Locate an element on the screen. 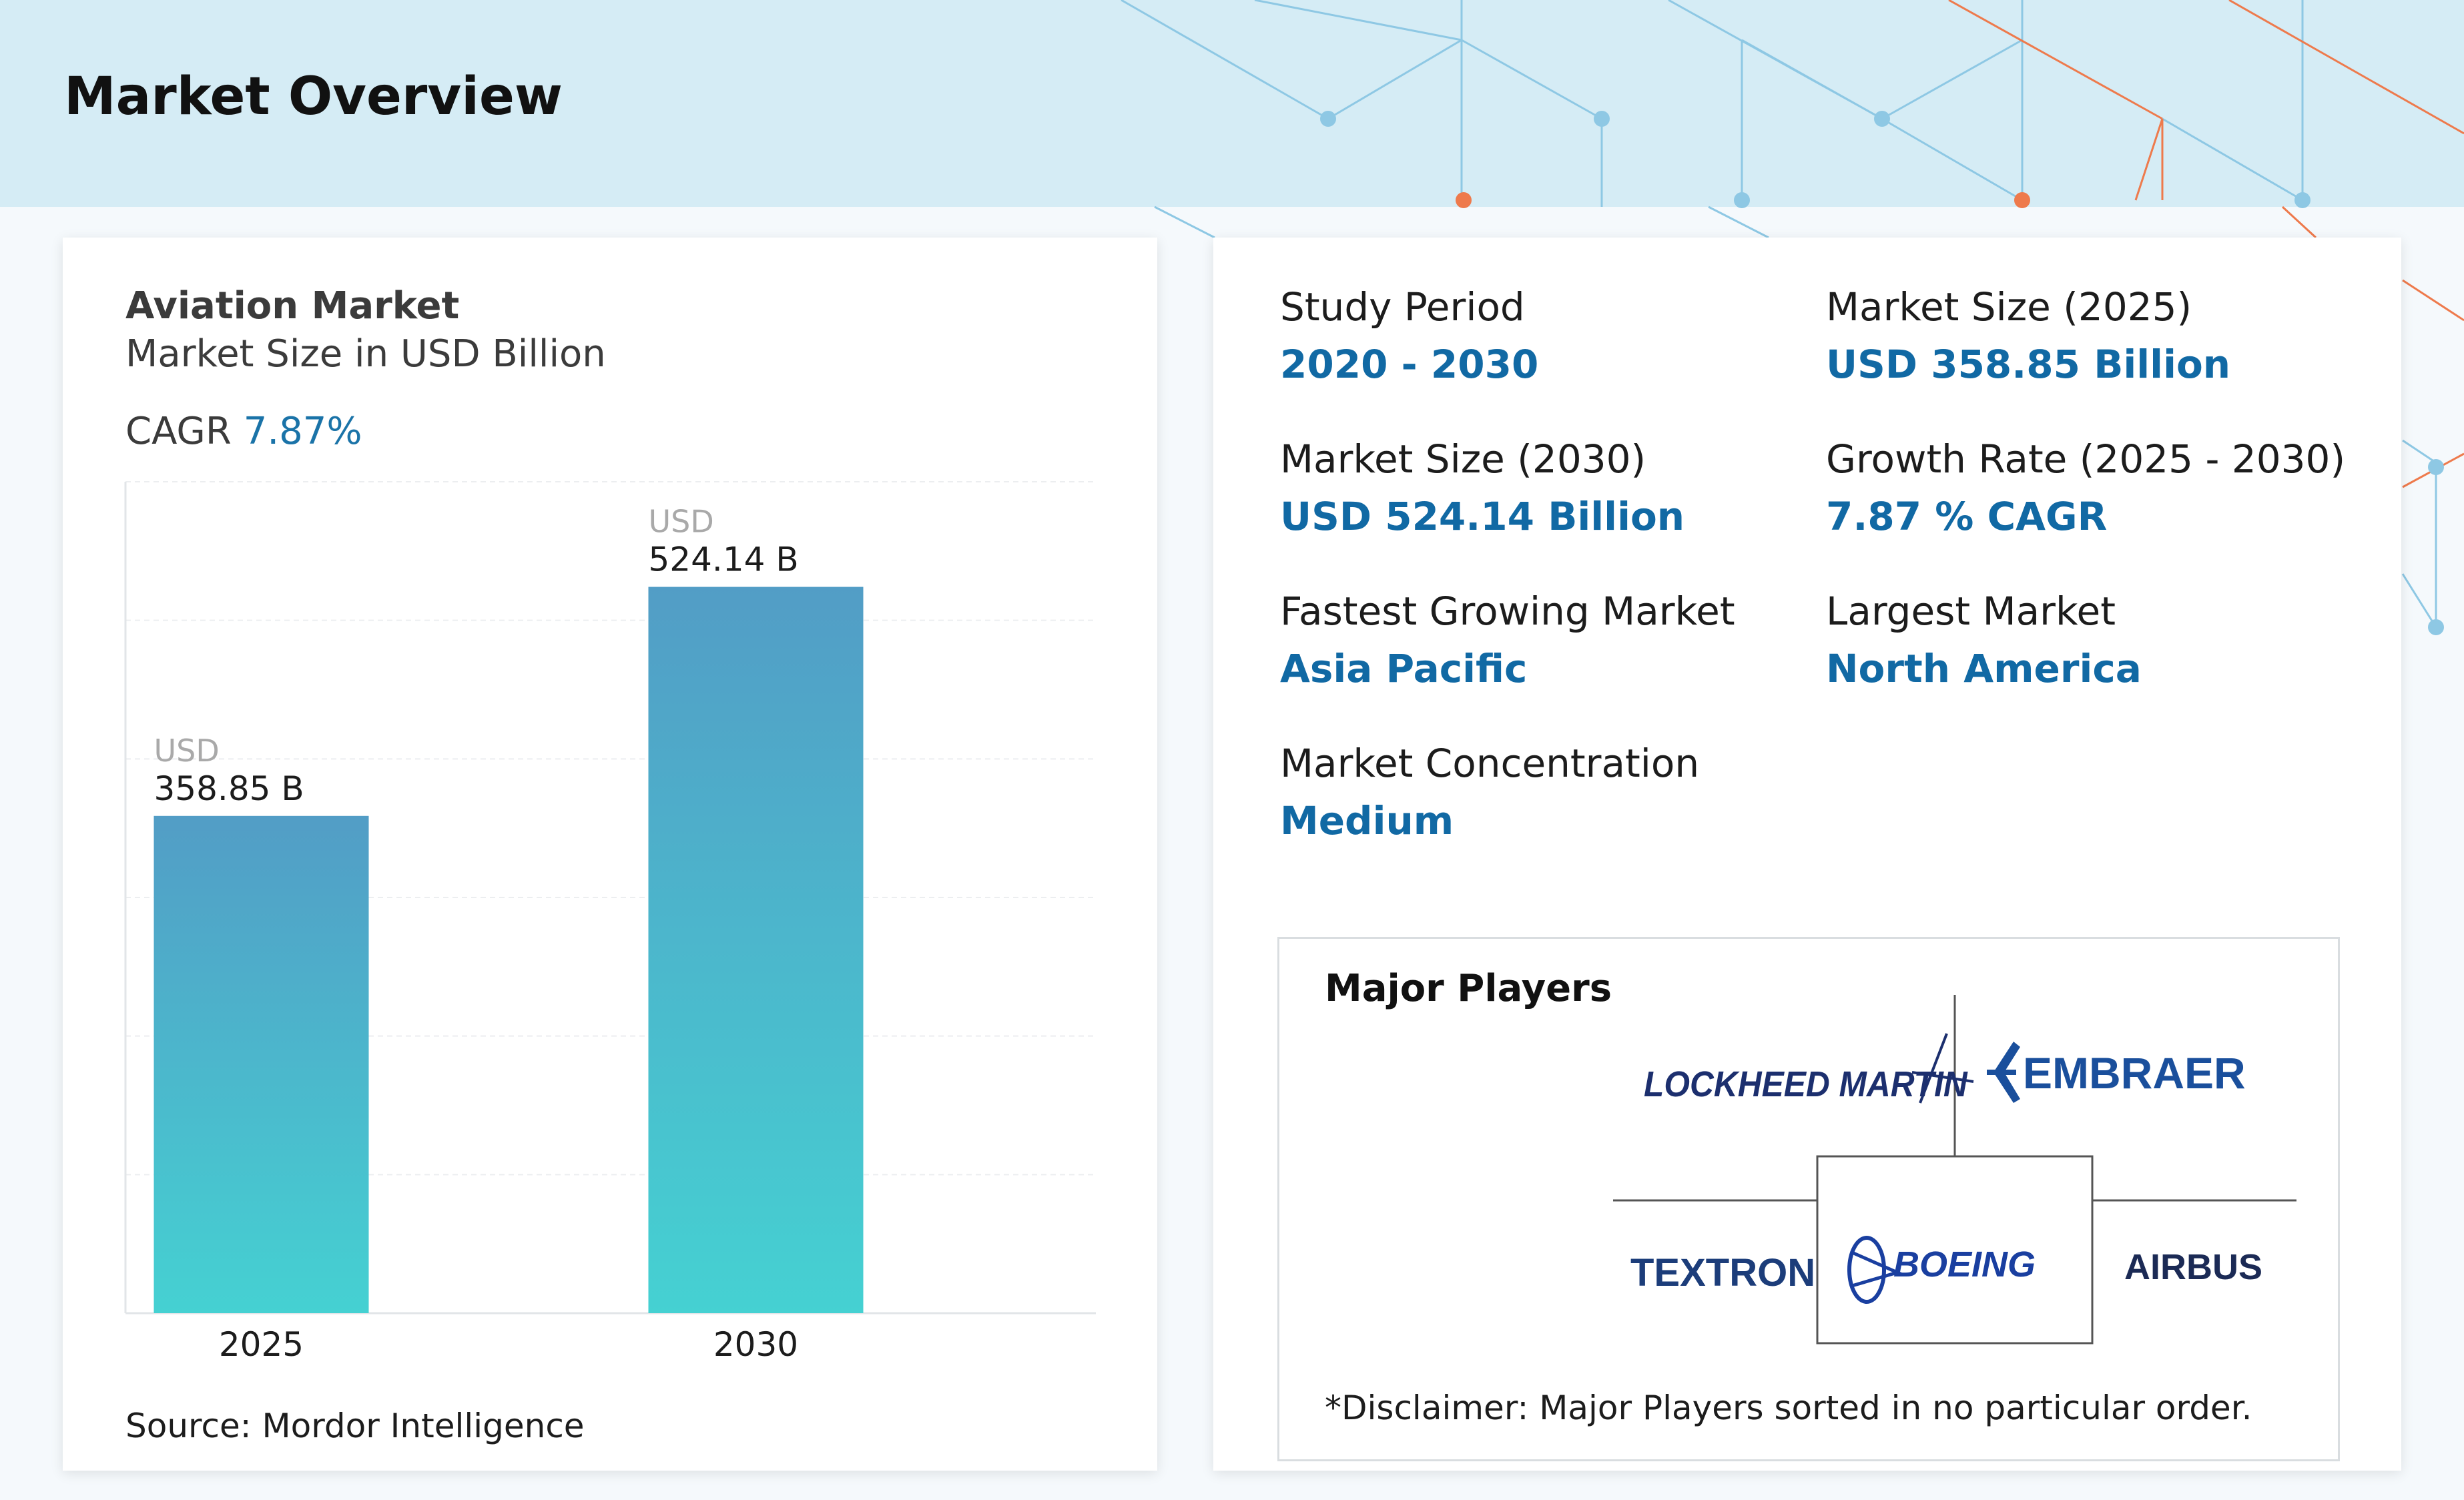 The height and width of the screenshot is (1500, 2464). textron-logo: TEXTRON is located at coordinates (1722, 1272).